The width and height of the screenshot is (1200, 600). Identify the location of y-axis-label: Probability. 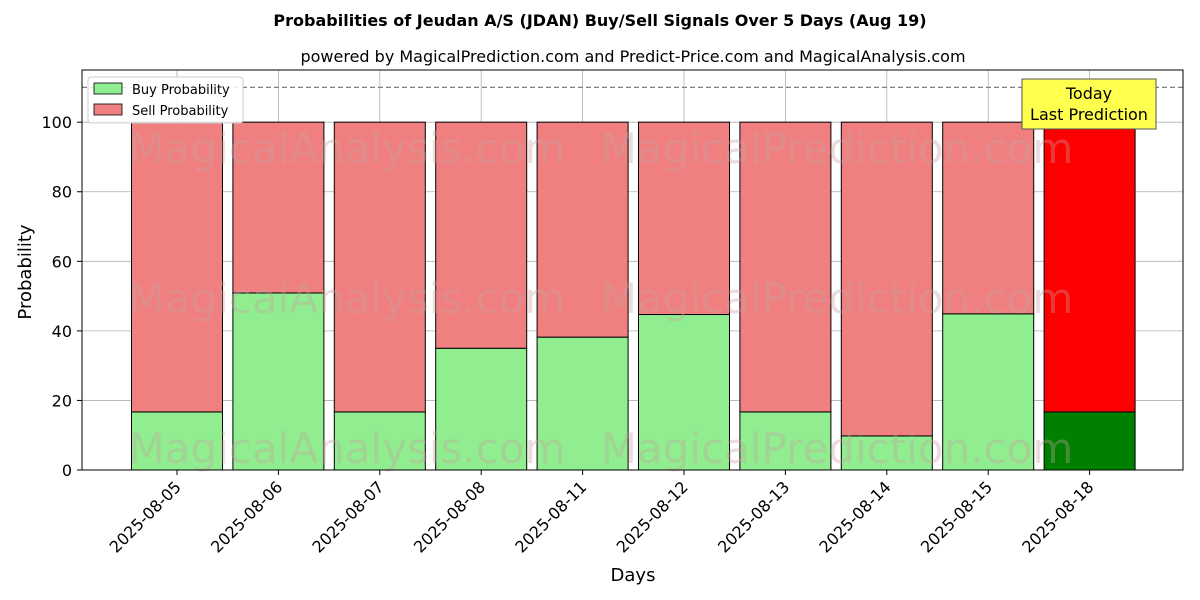
(25, 271).